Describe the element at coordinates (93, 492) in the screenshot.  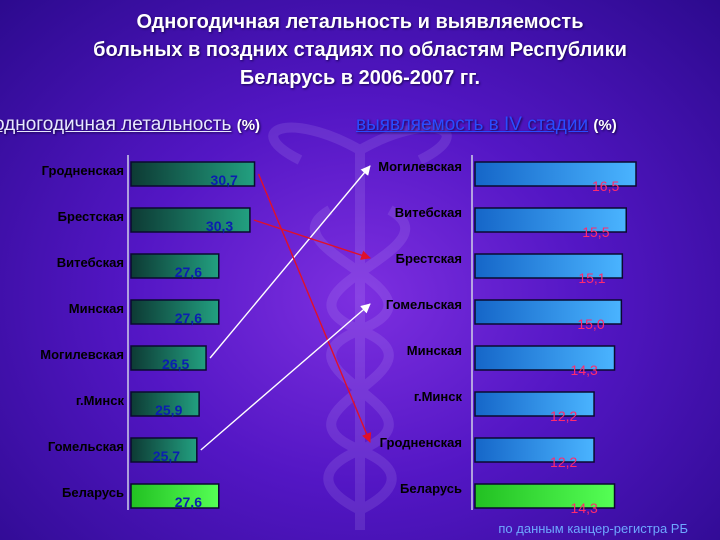
I see `mortality-category-7: Беларусь` at that location.